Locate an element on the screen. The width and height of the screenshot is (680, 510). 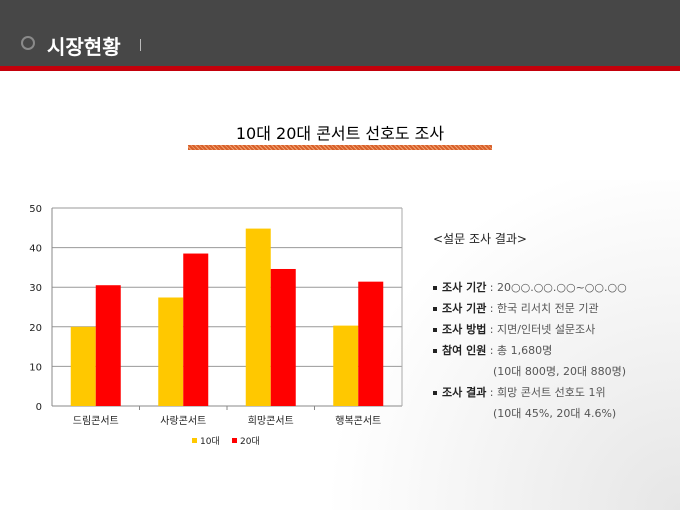
info-subvalue: (10대 45%, 20대 4.6%) is located at coordinates (555, 413).